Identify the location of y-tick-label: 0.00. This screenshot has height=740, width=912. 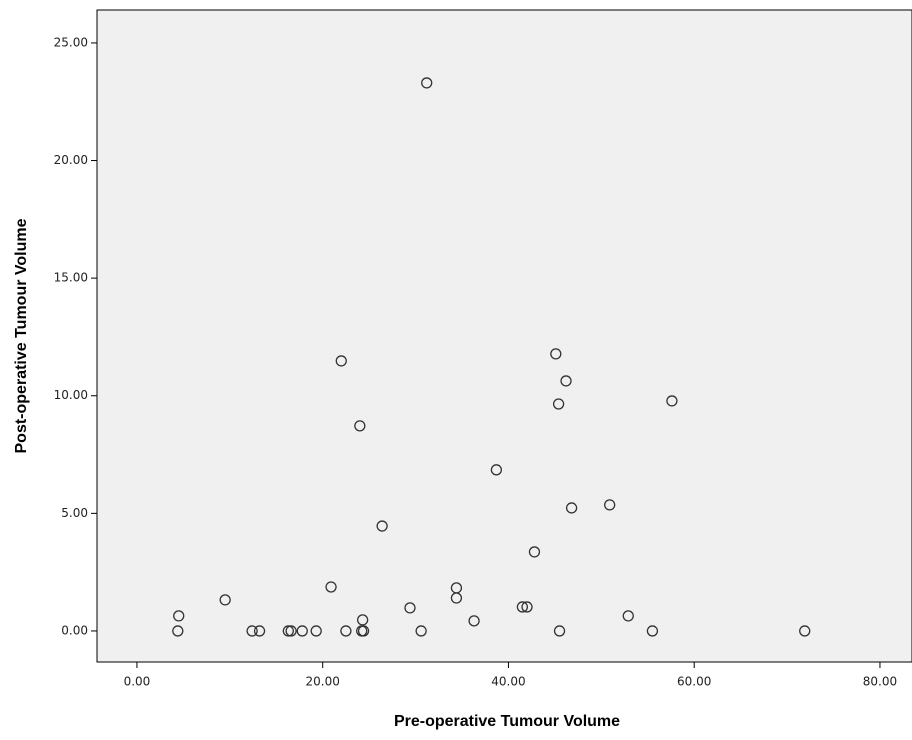
(74, 630).